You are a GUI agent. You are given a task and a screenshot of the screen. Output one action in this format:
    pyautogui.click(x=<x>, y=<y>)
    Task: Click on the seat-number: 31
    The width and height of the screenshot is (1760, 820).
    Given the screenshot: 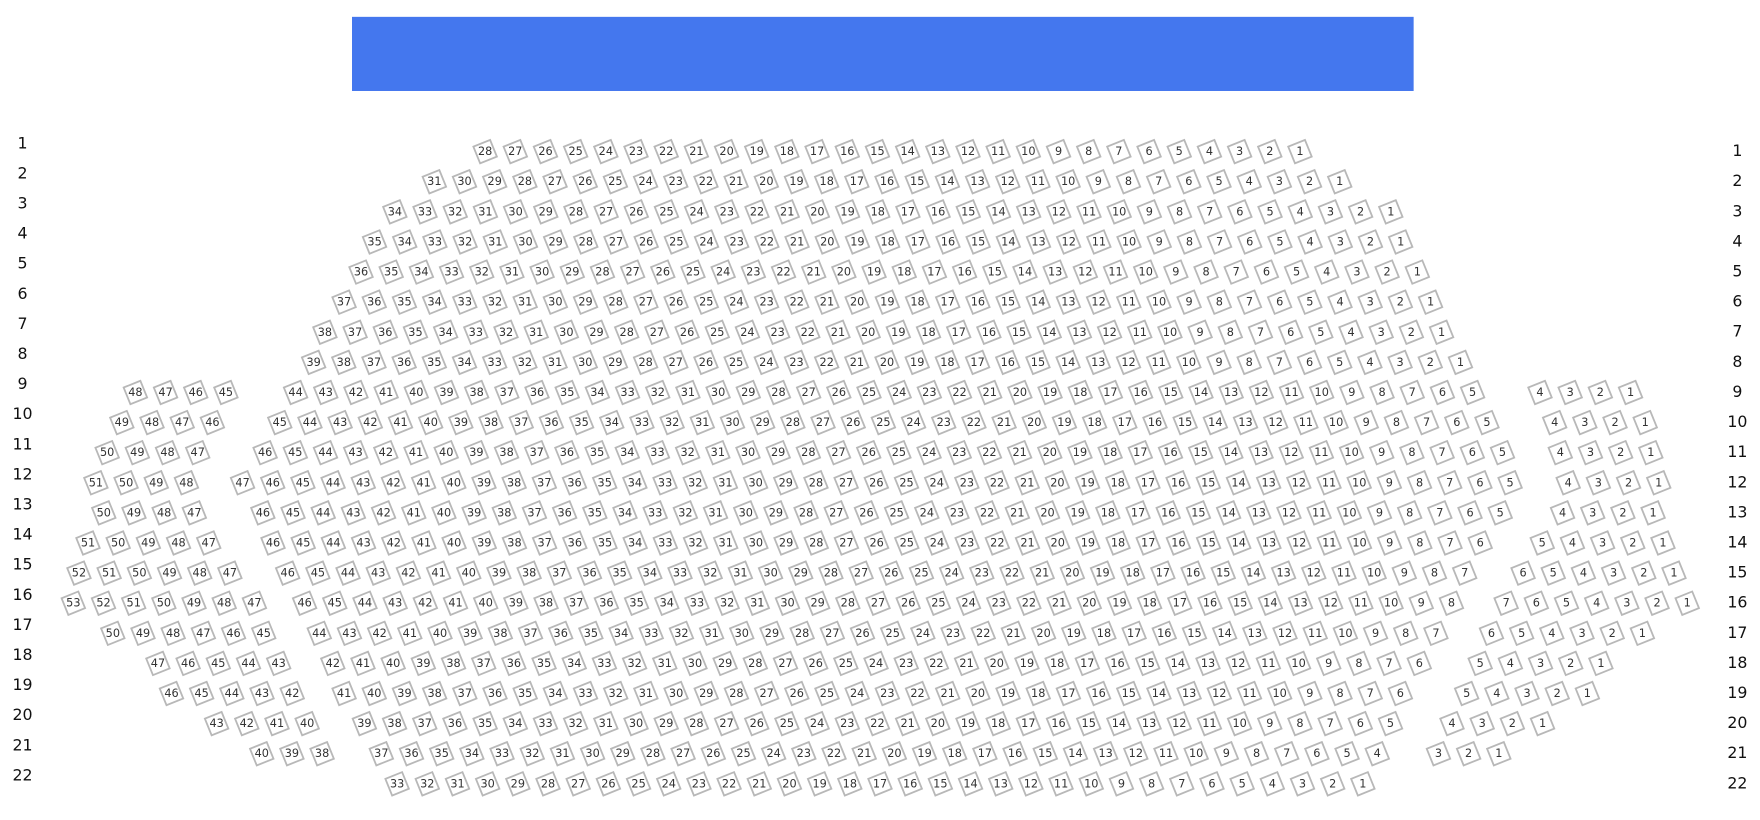 What is the action you would take?
    pyautogui.click(x=711, y=633)
    